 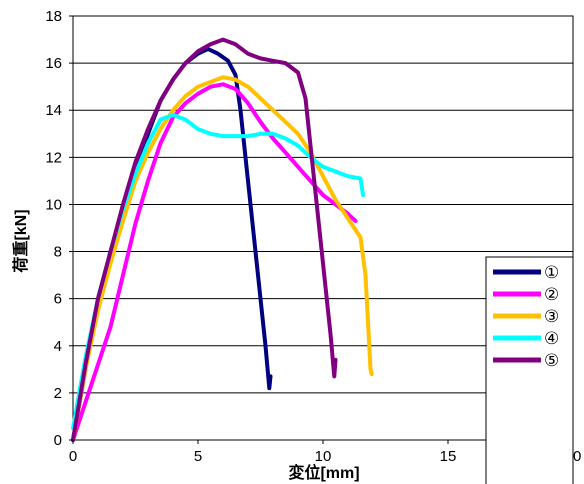 I want to click on y-tick-label: 14, so click(x=53, y=110).